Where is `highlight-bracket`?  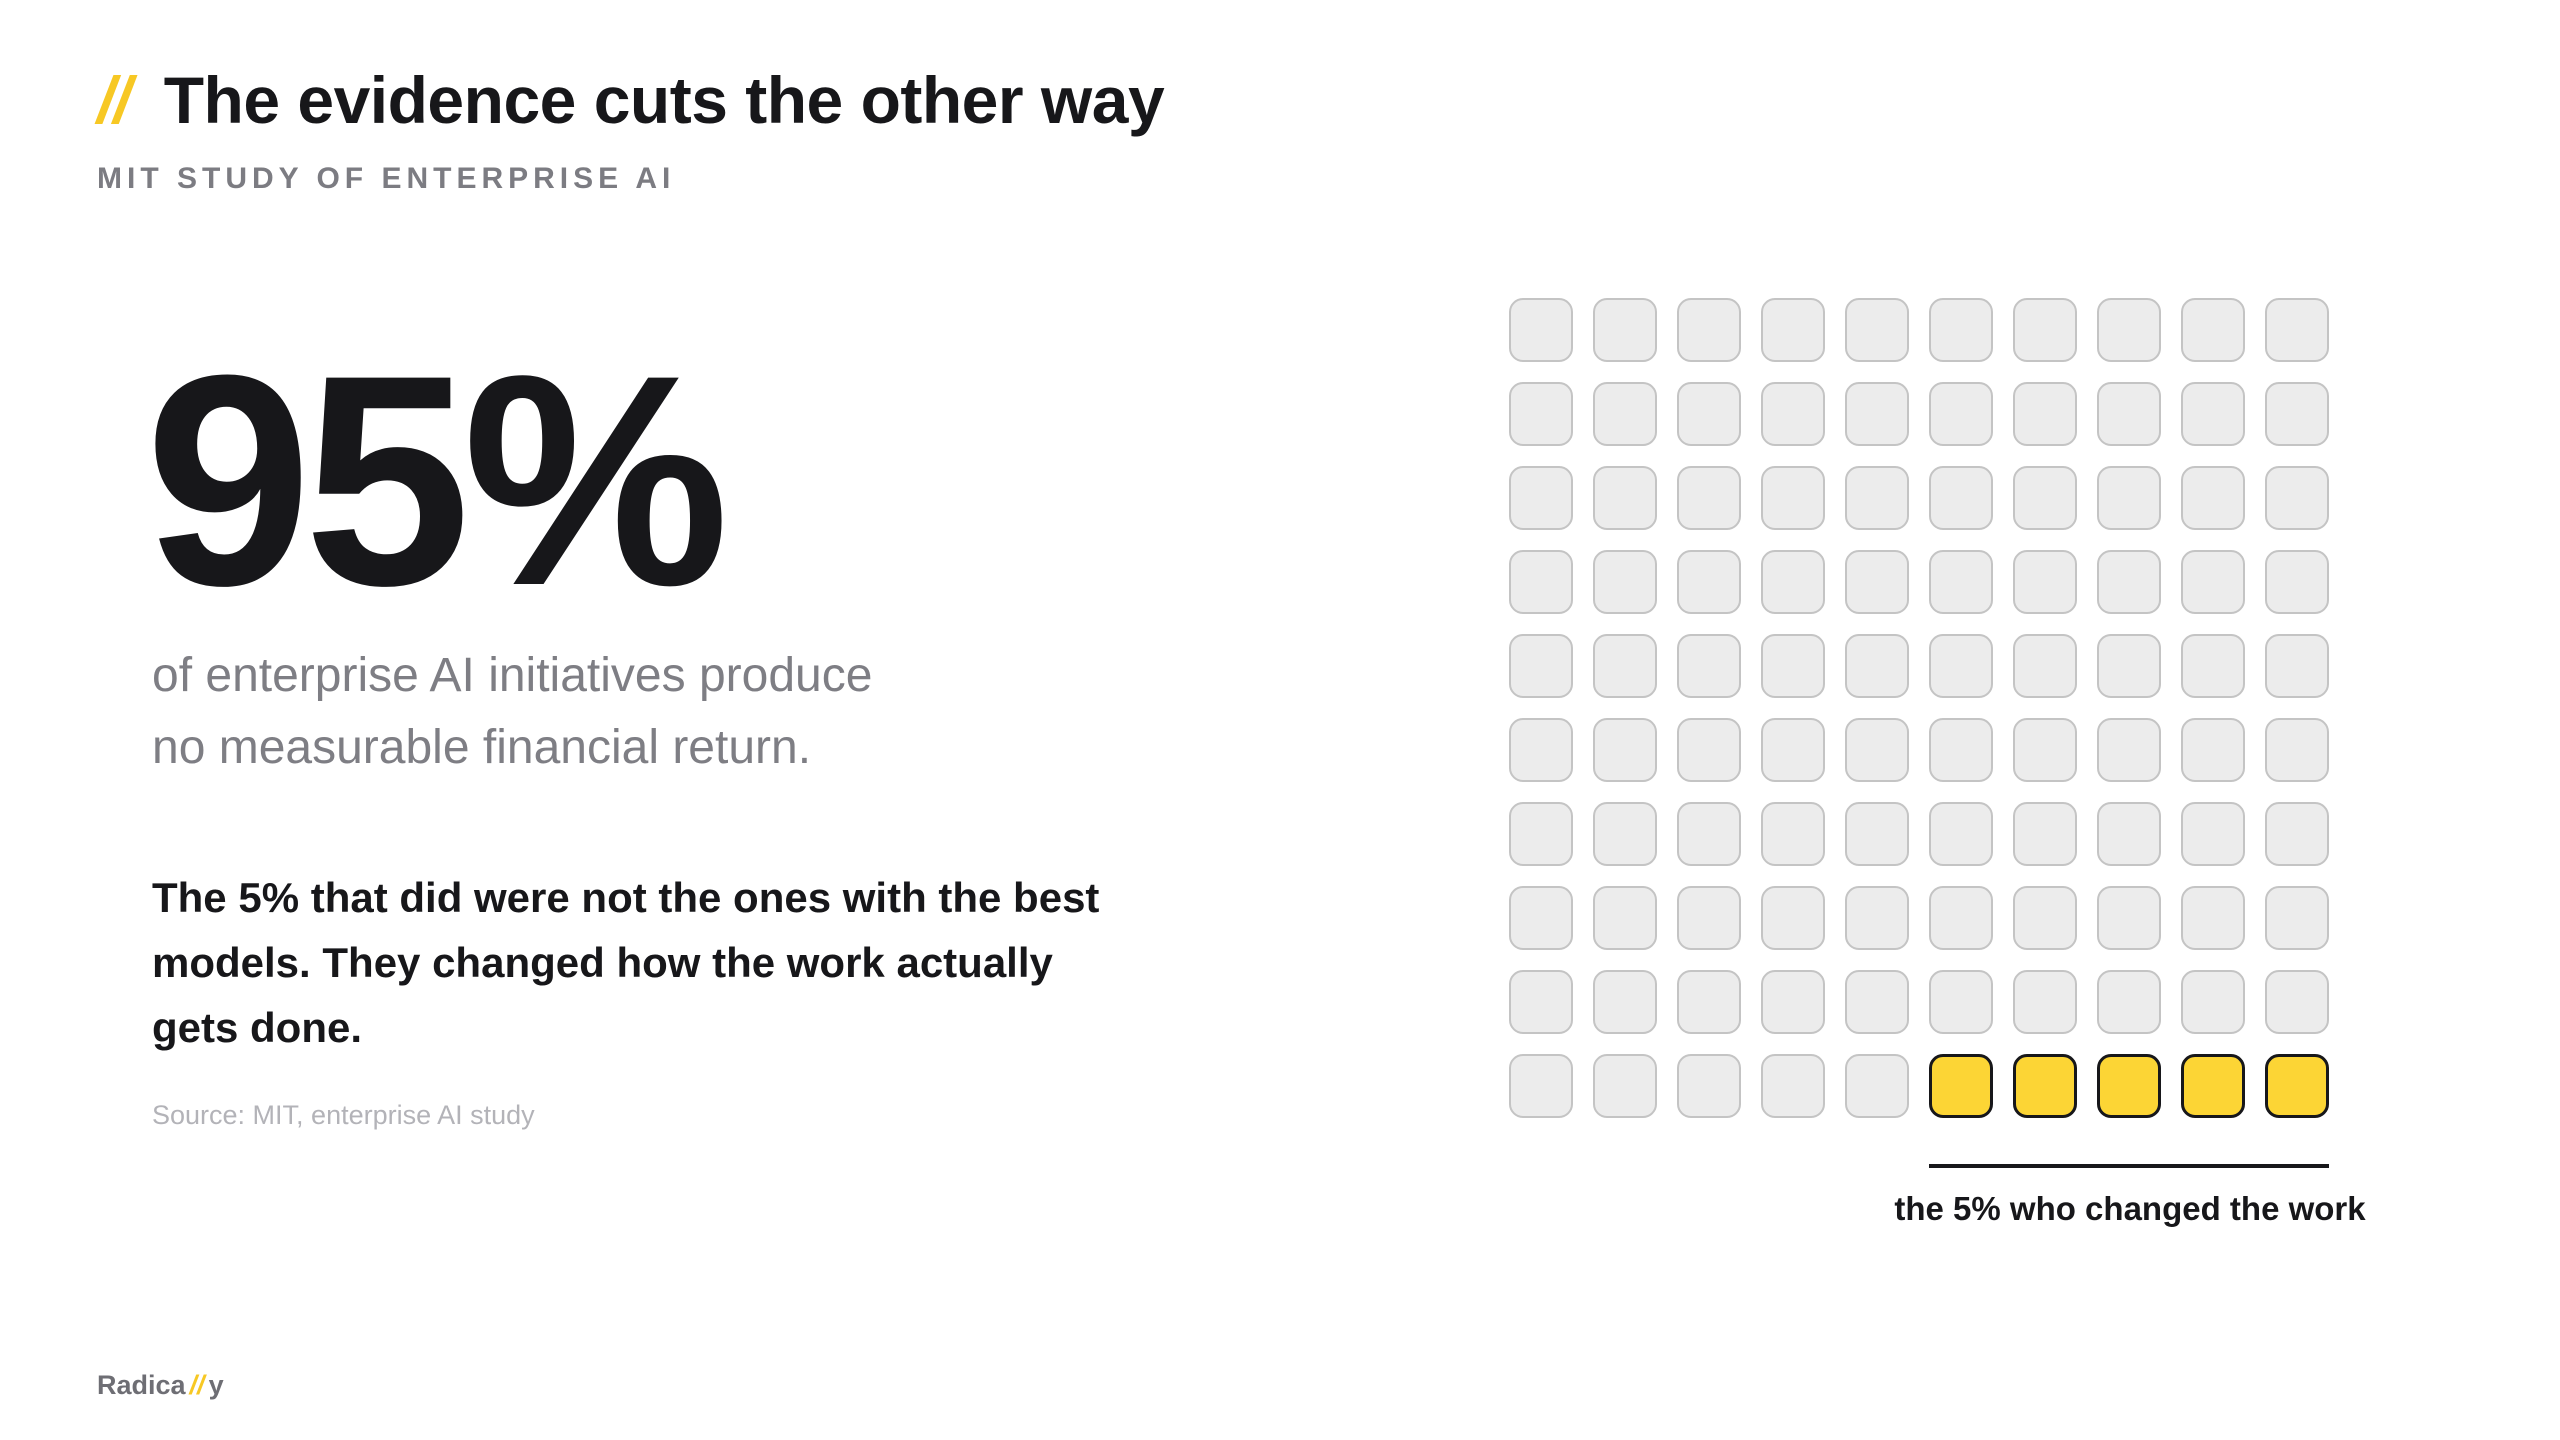 highlight-bracket is located at coordinates (2129, 1166).